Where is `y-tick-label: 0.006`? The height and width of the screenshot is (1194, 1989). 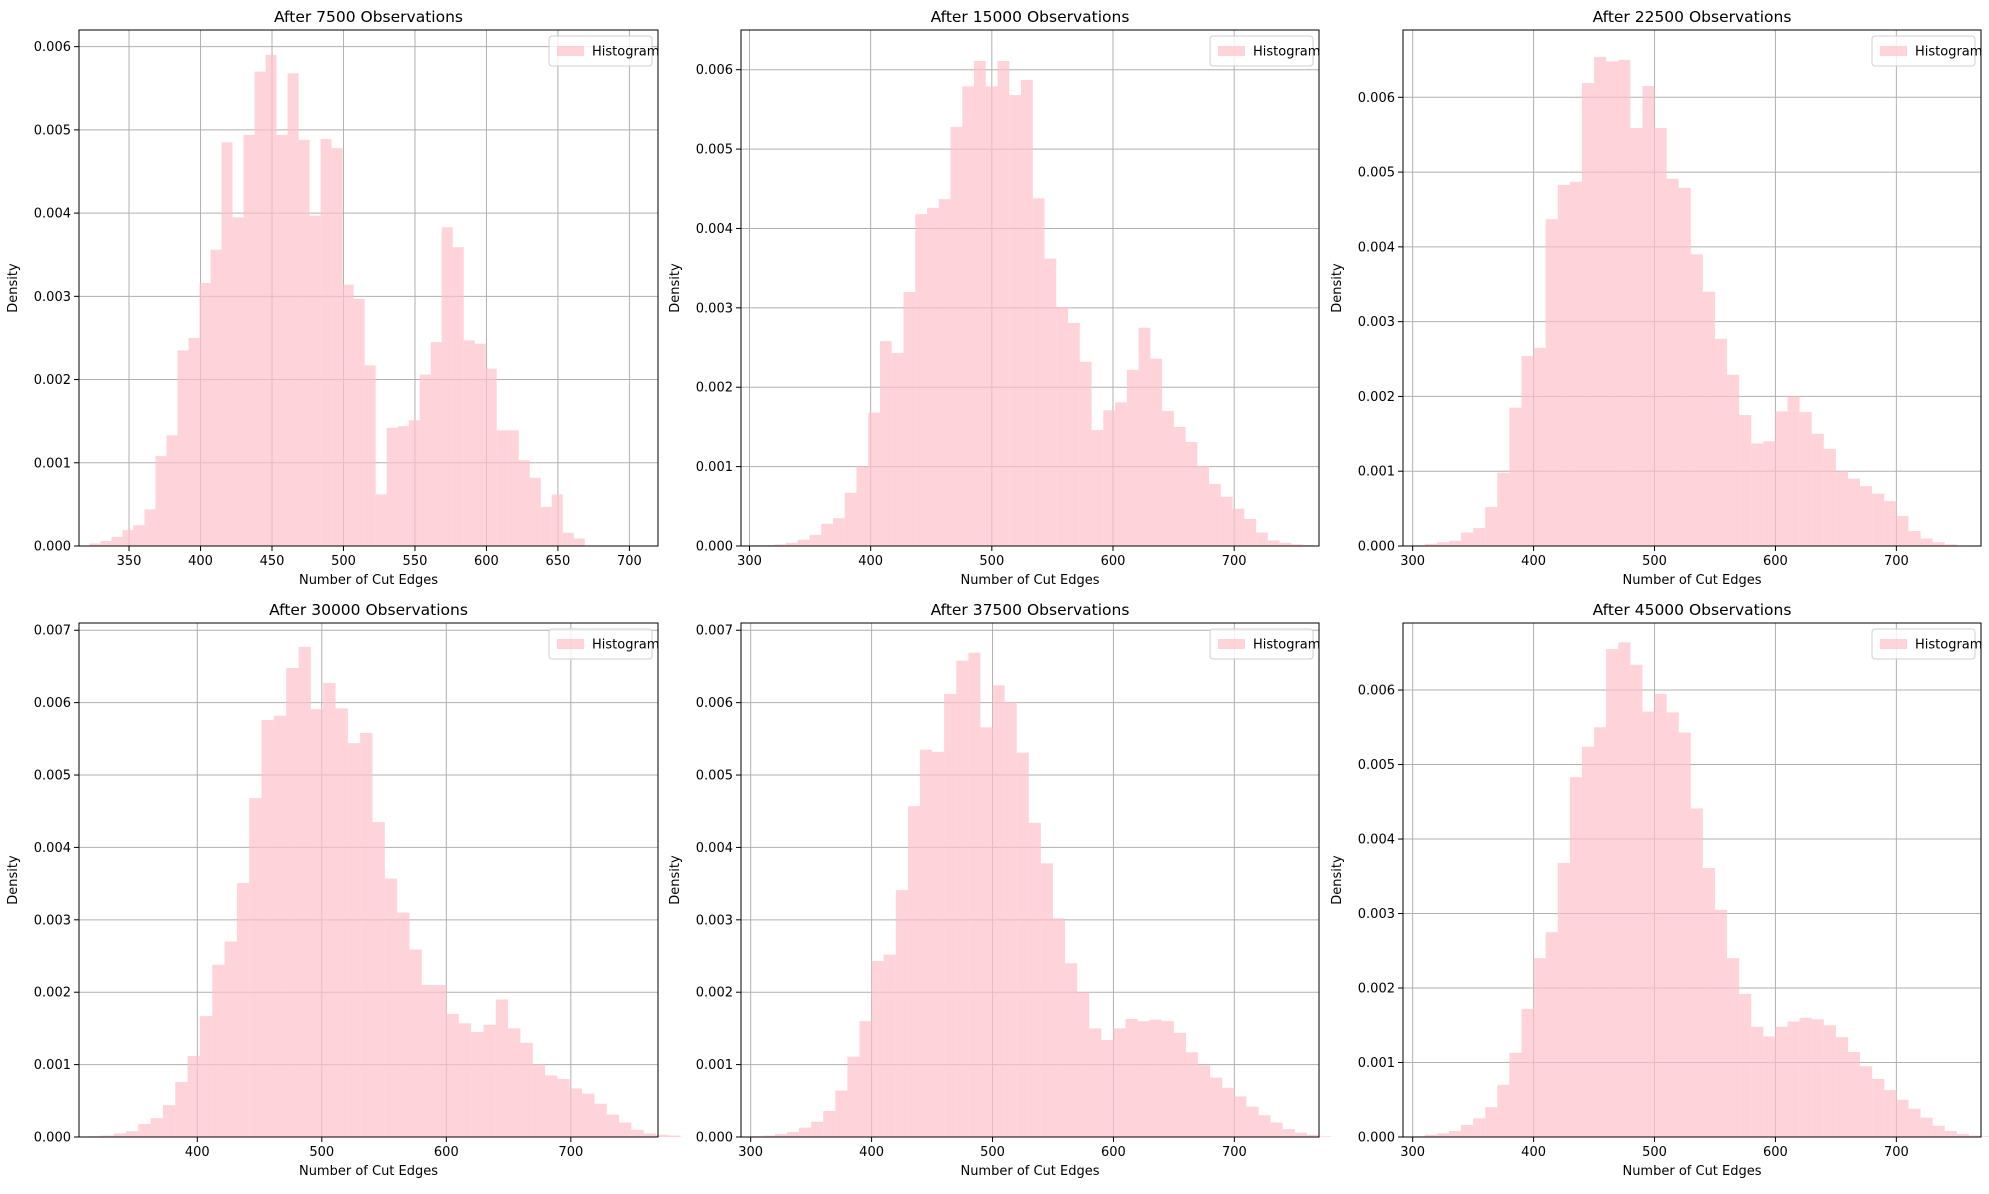
y-tick-label: 0.006 is located at coordinates (714, 703).